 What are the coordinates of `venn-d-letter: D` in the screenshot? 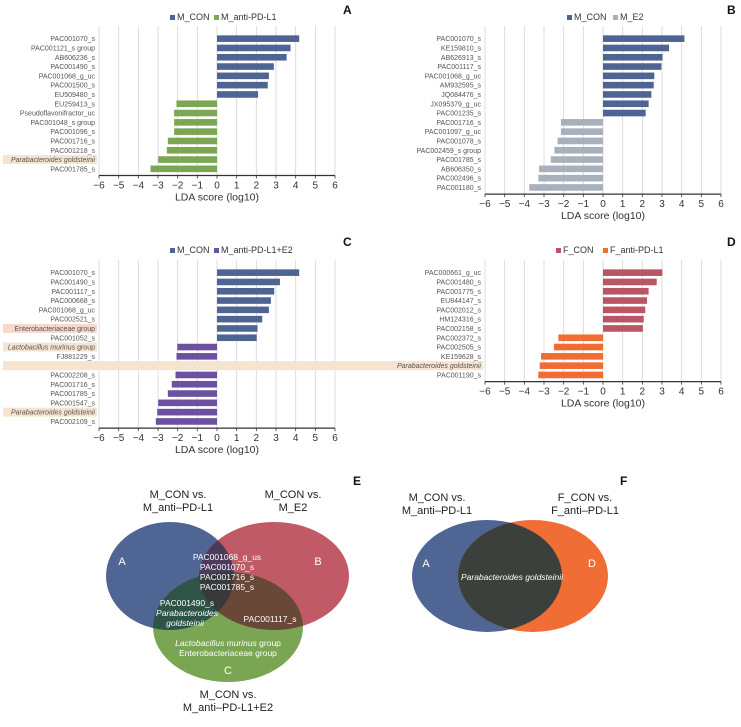 It's located at (592, 564).